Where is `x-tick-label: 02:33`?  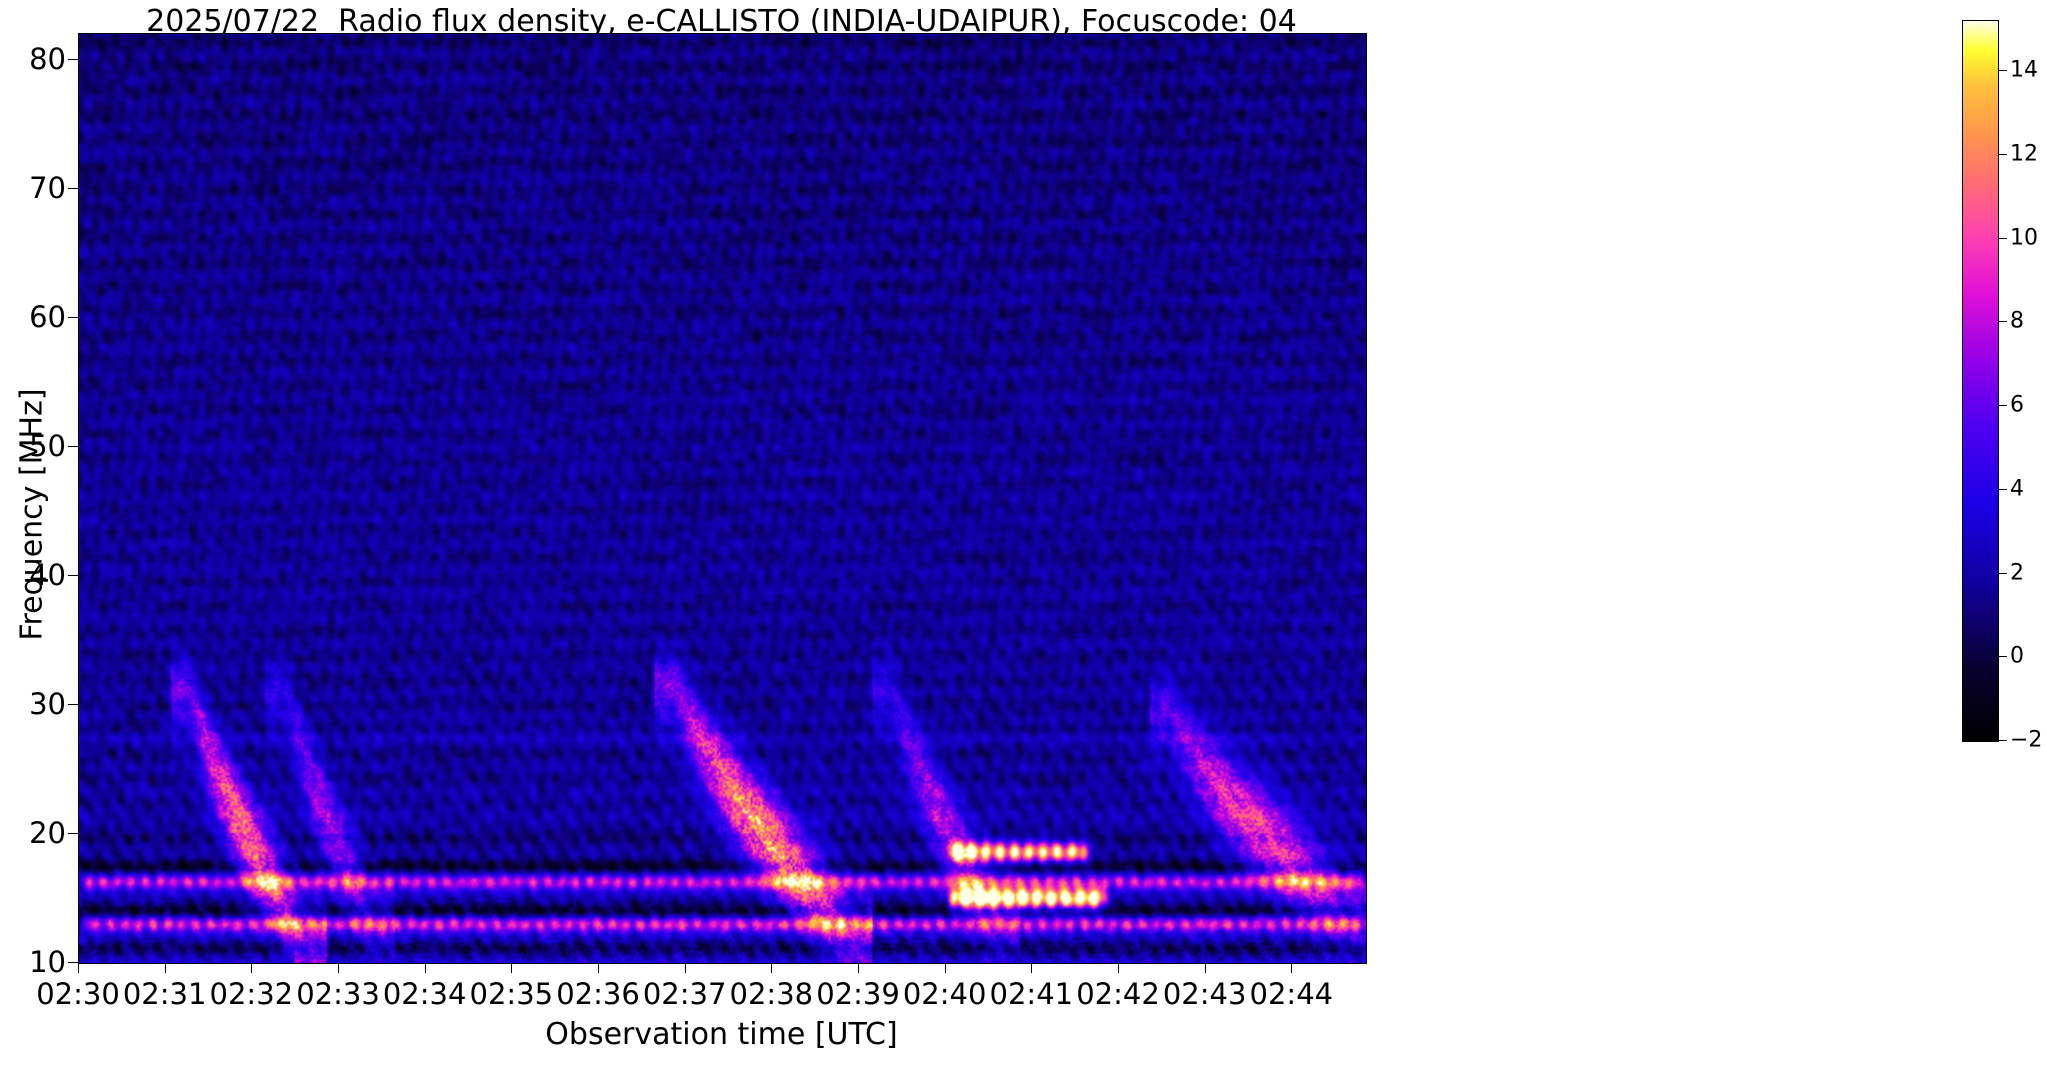
x-tick-label: 02:33 is located at coordinates (338, 994).